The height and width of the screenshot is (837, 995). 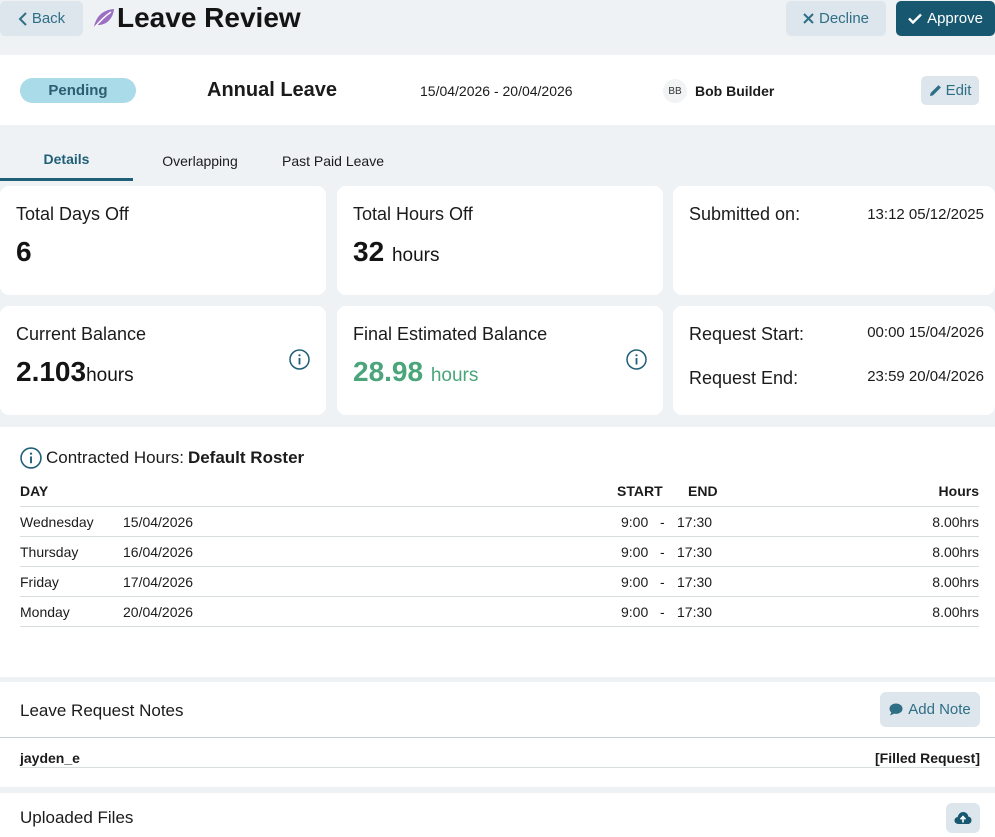 What do you see at coordinates (246, 457) in the screenshot?
I see `roster-name: Default Roster` at bounding box center [246, 457].